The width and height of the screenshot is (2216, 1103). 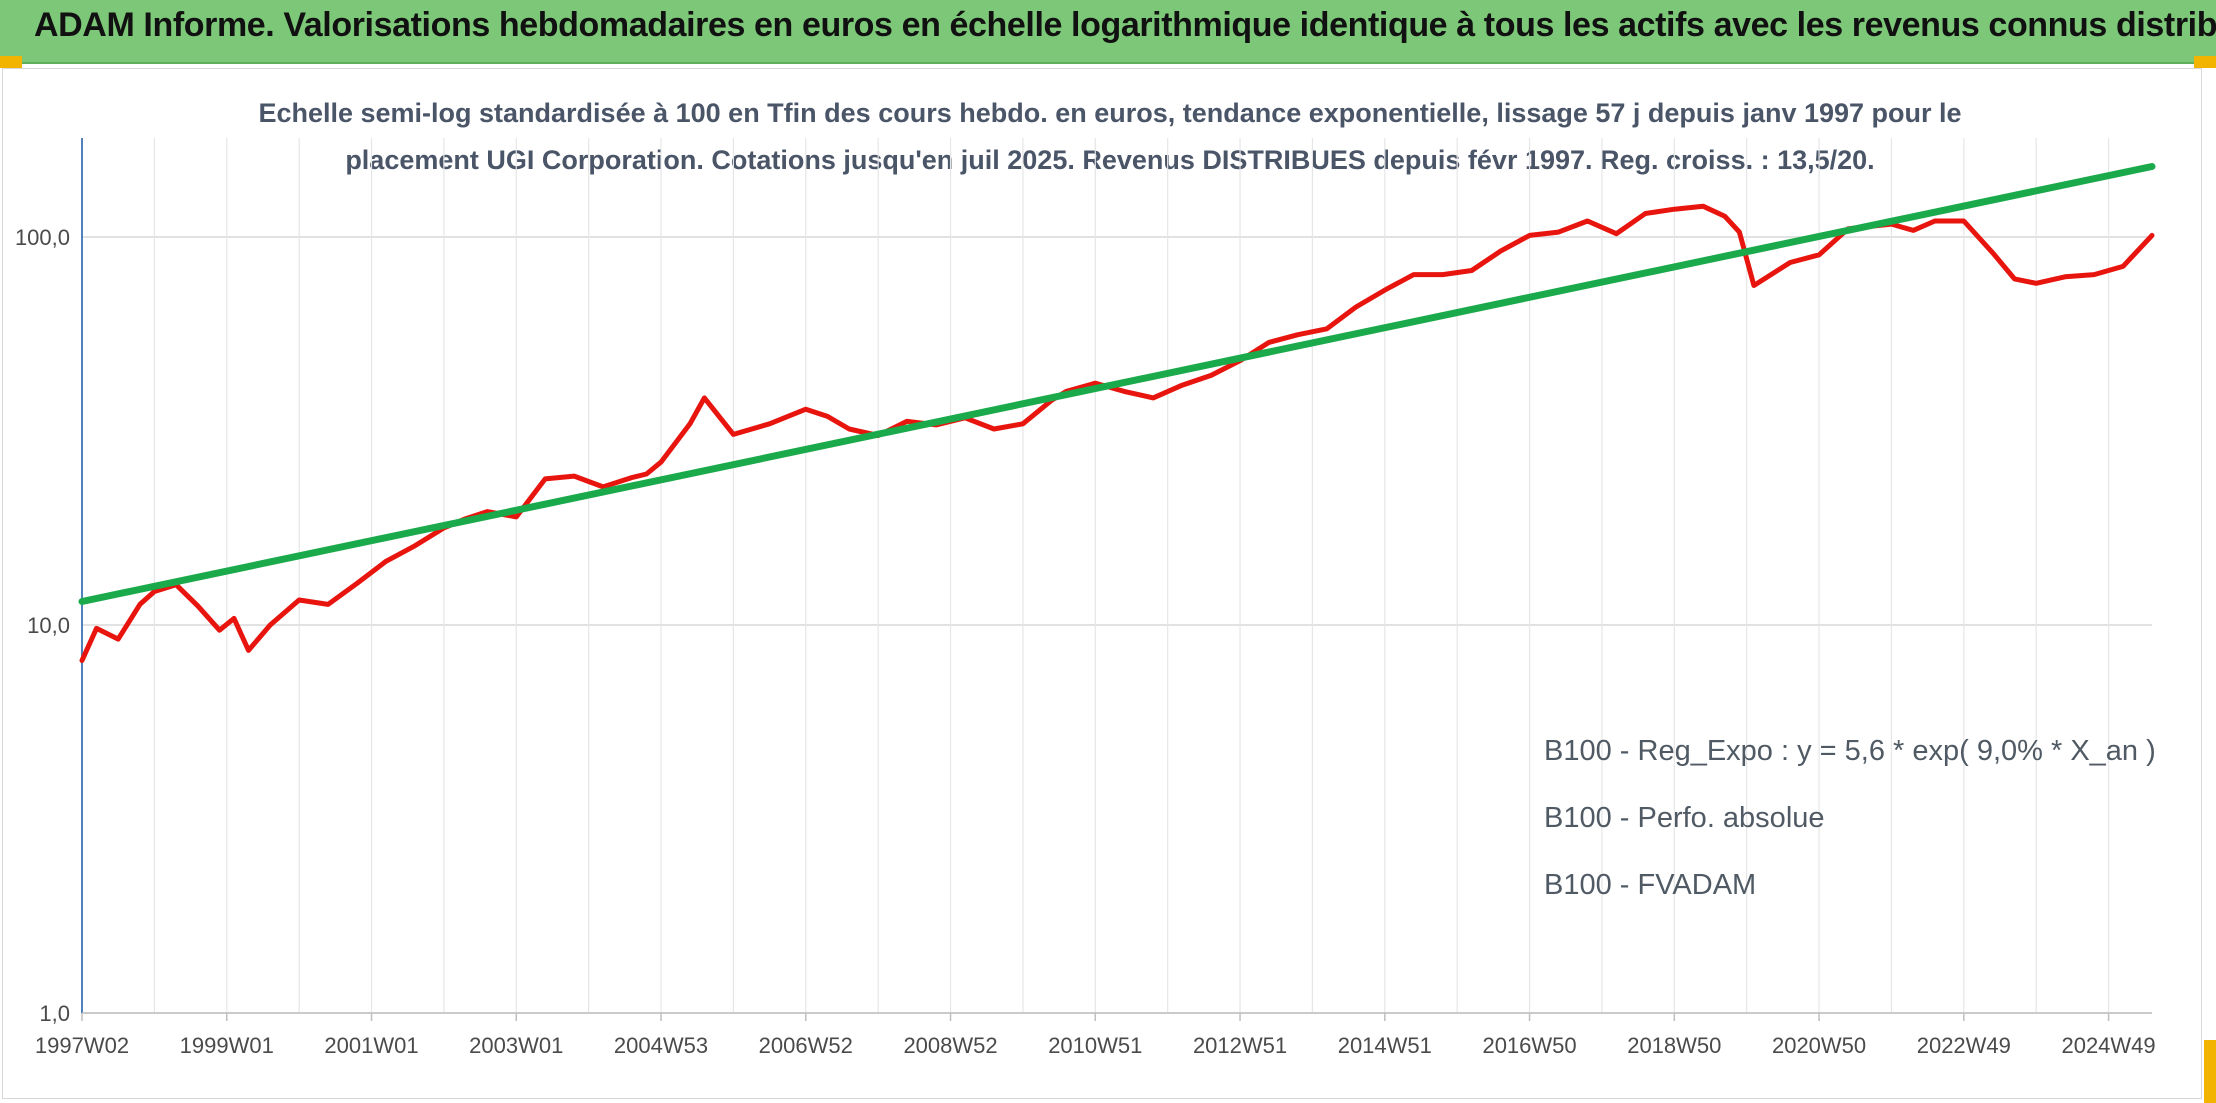 I want to click on x-tick-label: 1997W02, so click(x=82, y=1045).